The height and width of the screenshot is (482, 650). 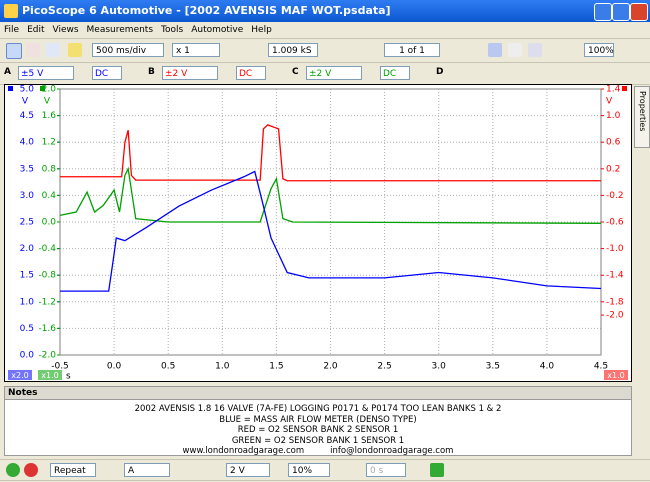 I want to click on close-button, so click(x=639, y=12).